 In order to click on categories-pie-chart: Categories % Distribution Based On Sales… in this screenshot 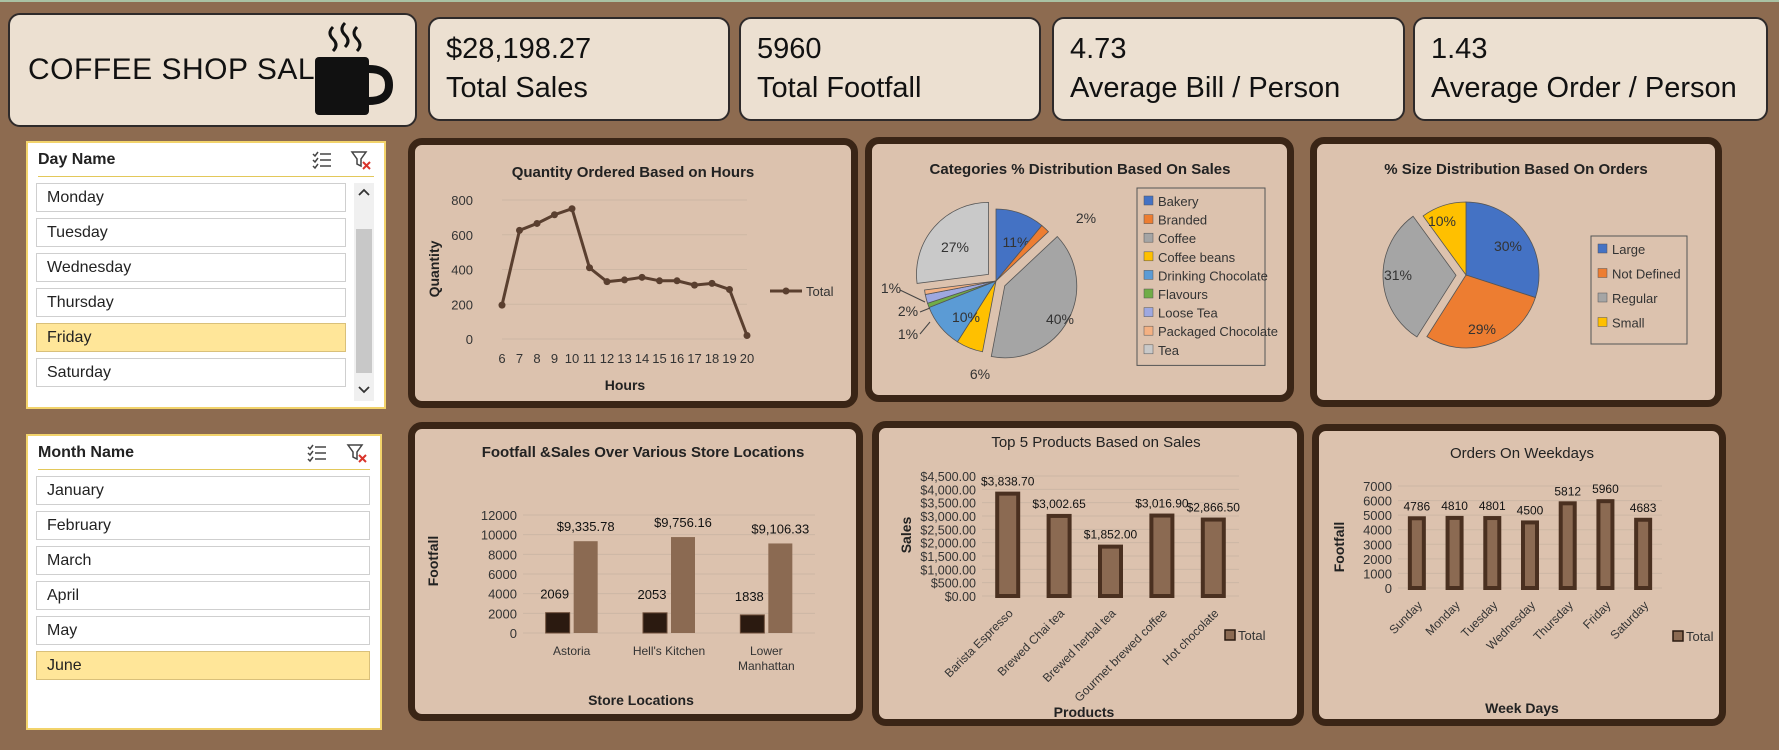, I will do `click(1079, 271)`.